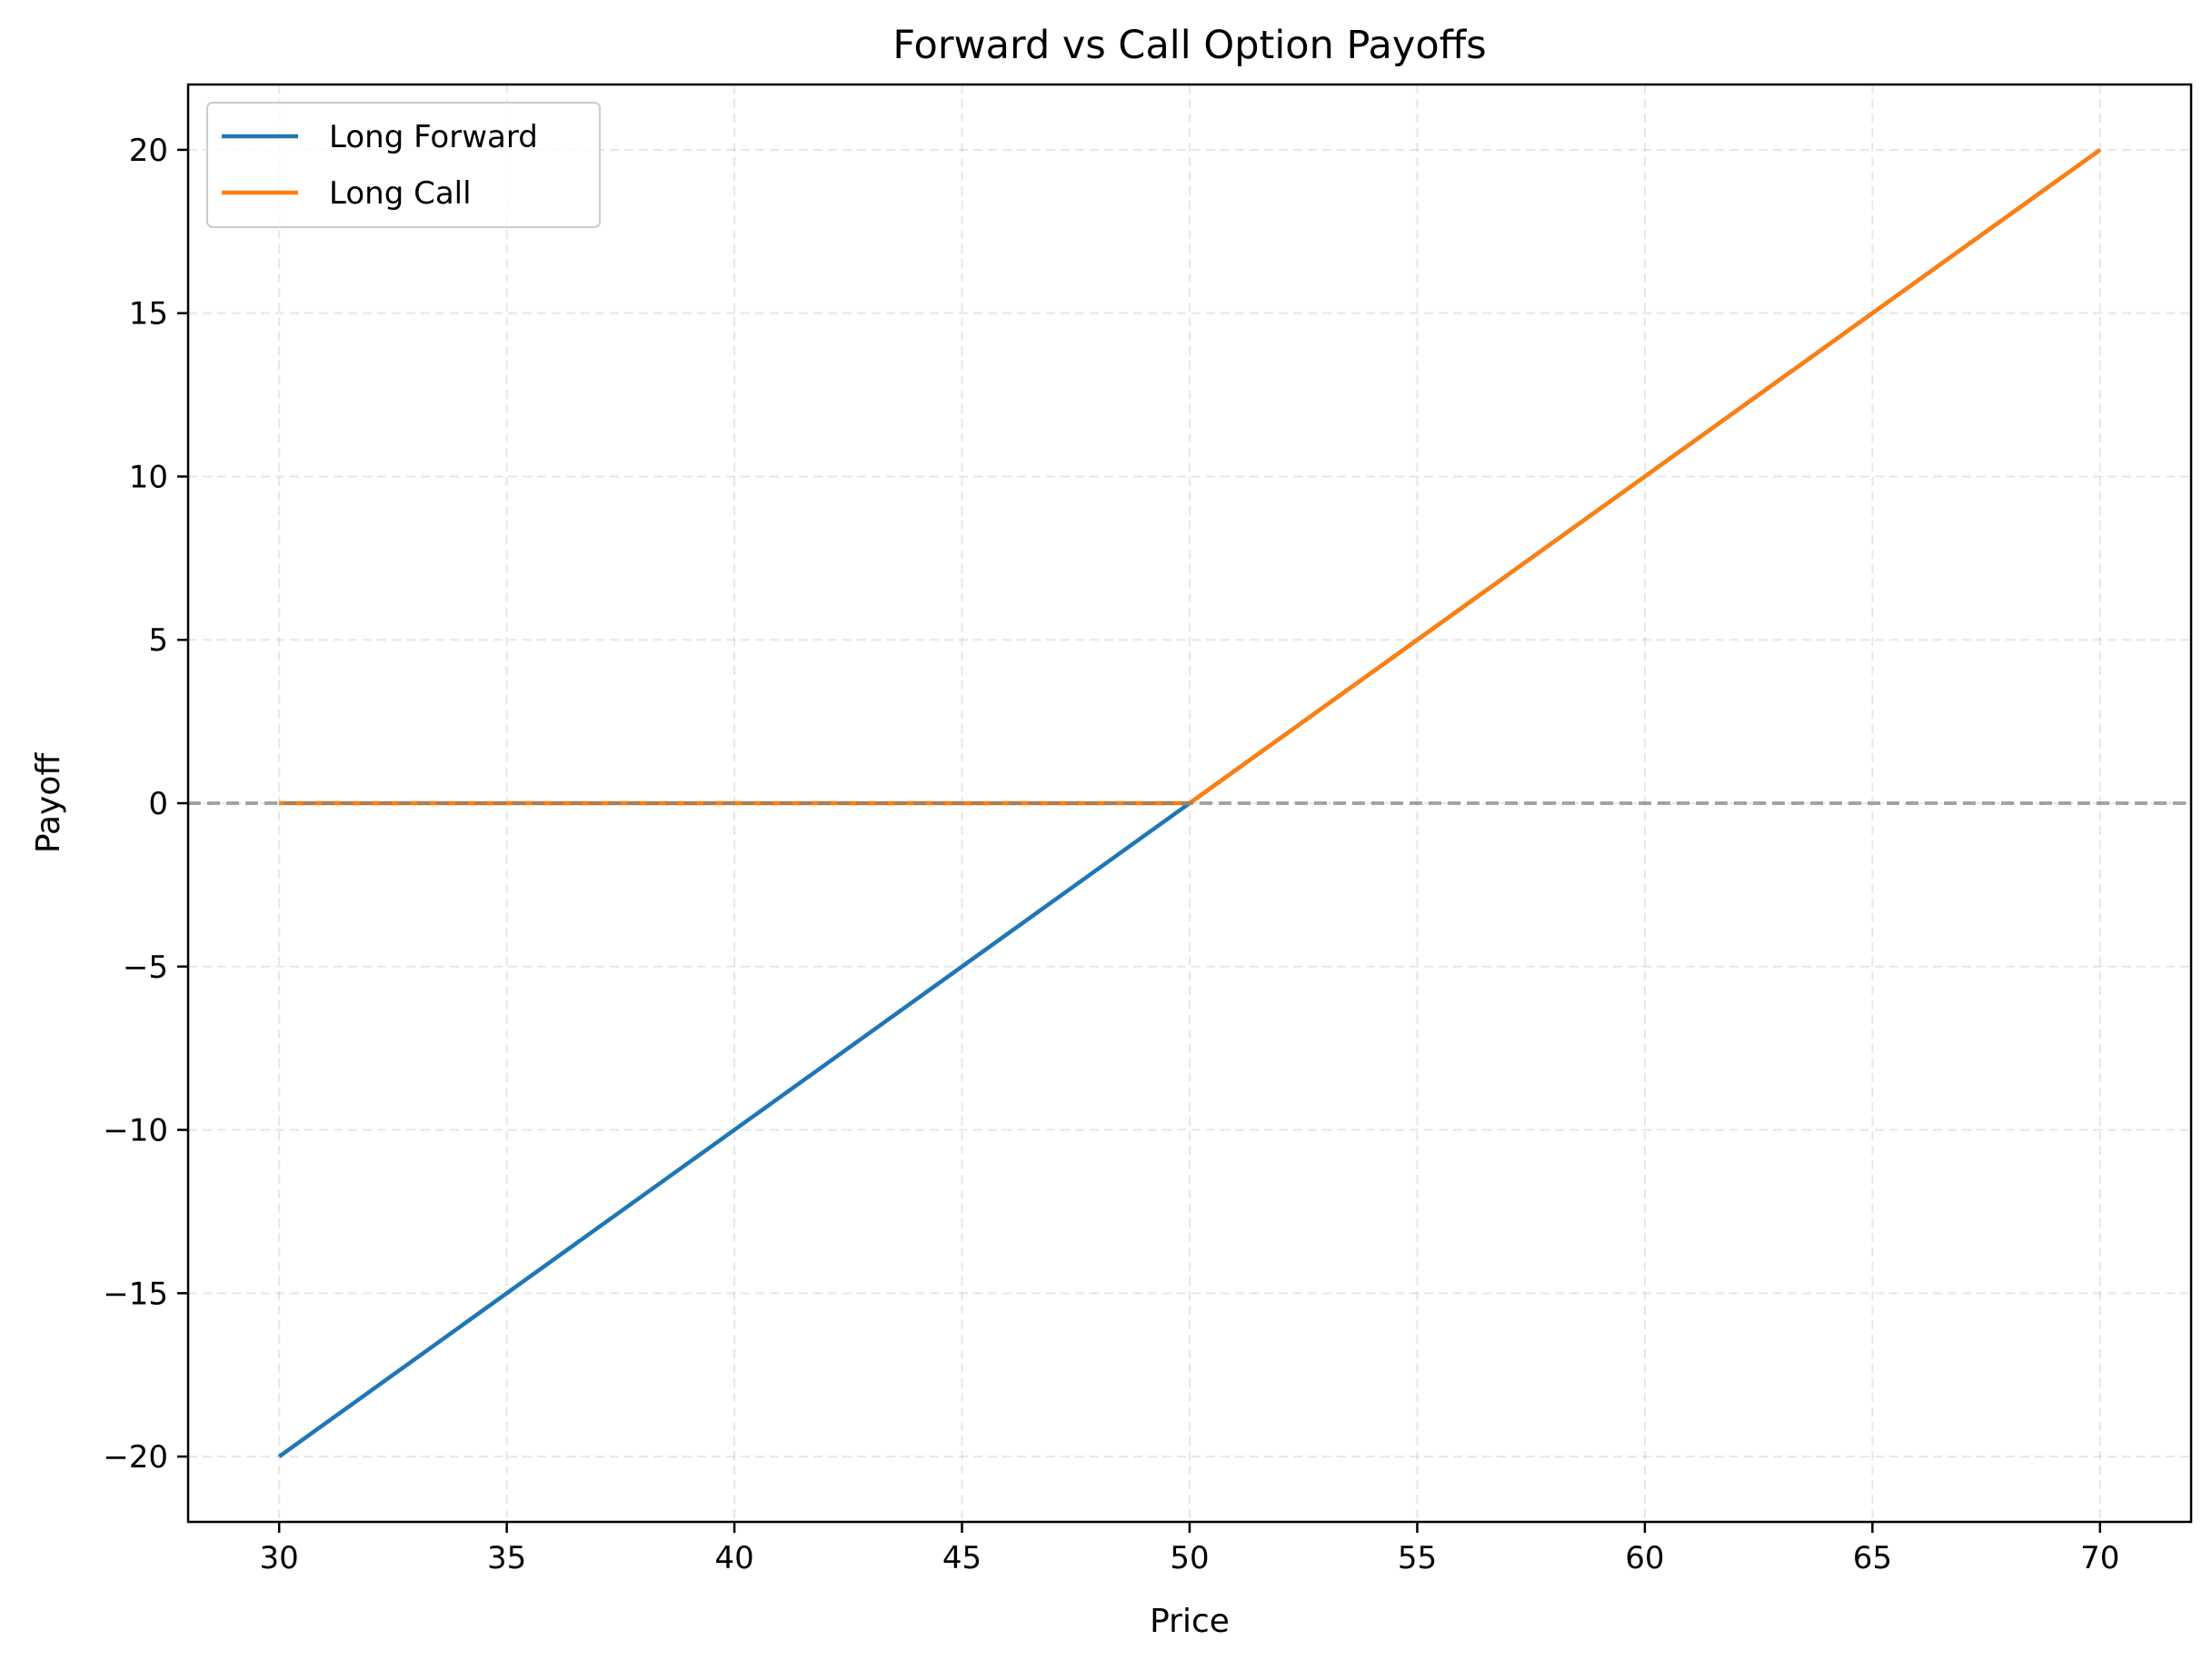  Describe the element at coordinates (1873, 1558) in the screenshot. I see `x-tick-label: 65` at that location.